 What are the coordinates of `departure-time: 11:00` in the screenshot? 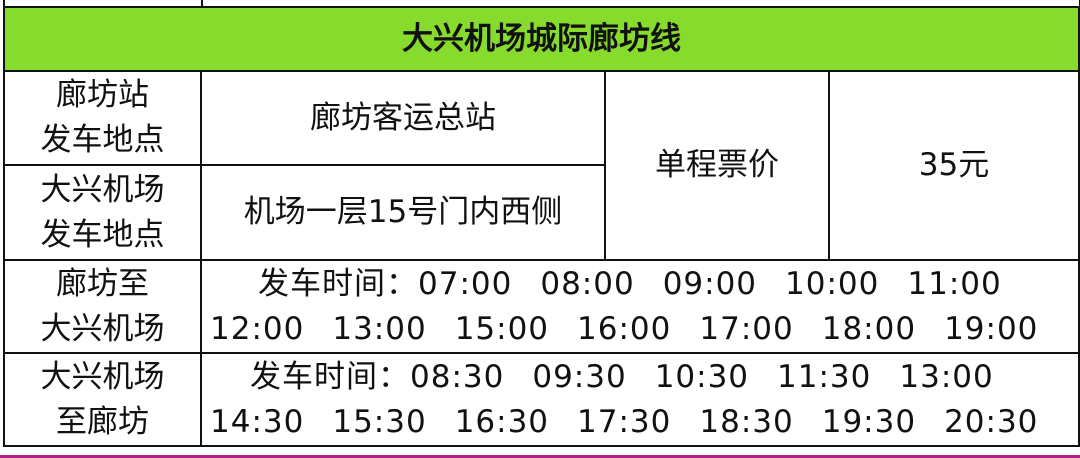 It's located at (954, 283).